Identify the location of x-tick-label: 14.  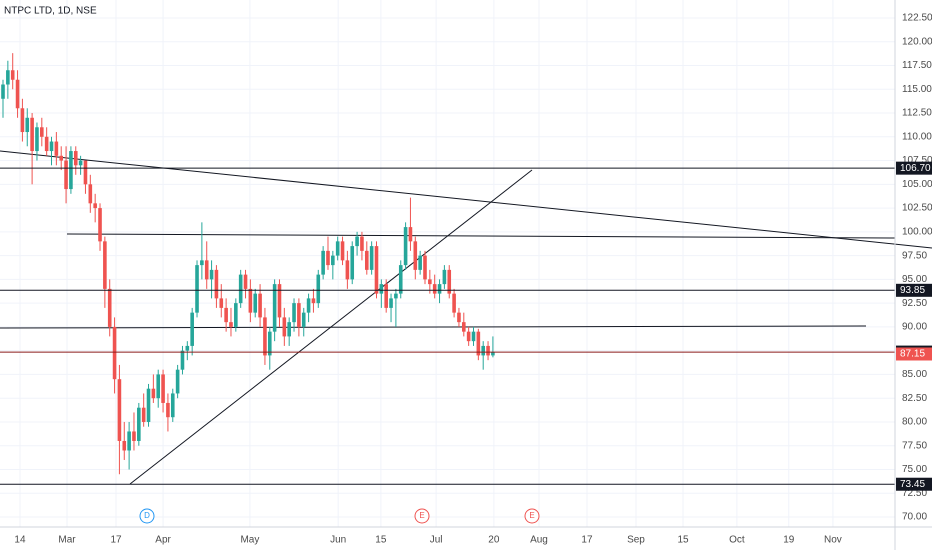
(20, 540).